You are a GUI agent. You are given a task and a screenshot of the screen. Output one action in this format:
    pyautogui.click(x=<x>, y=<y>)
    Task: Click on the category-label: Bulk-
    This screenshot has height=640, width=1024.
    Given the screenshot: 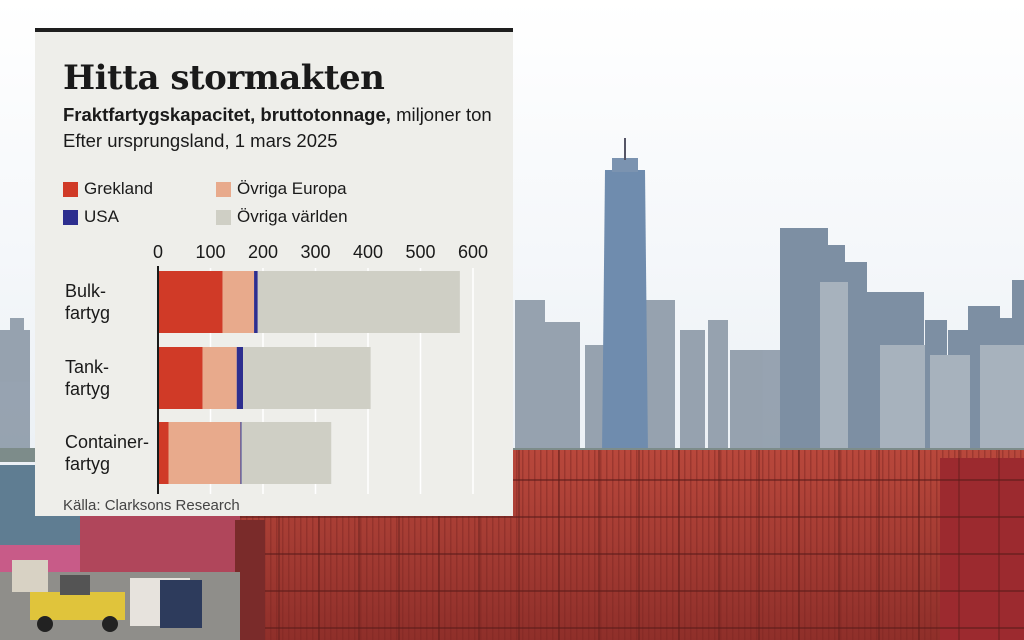 What is the action you would take?
    pyautogui.click(x=85, y=291)
    